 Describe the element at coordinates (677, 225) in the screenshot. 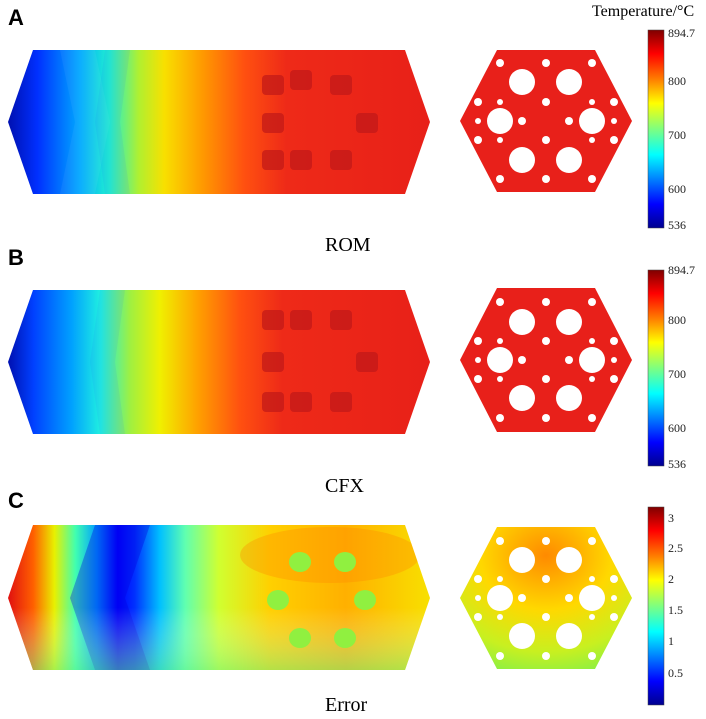

I see `colorbar-a-tick: 536` at that location.